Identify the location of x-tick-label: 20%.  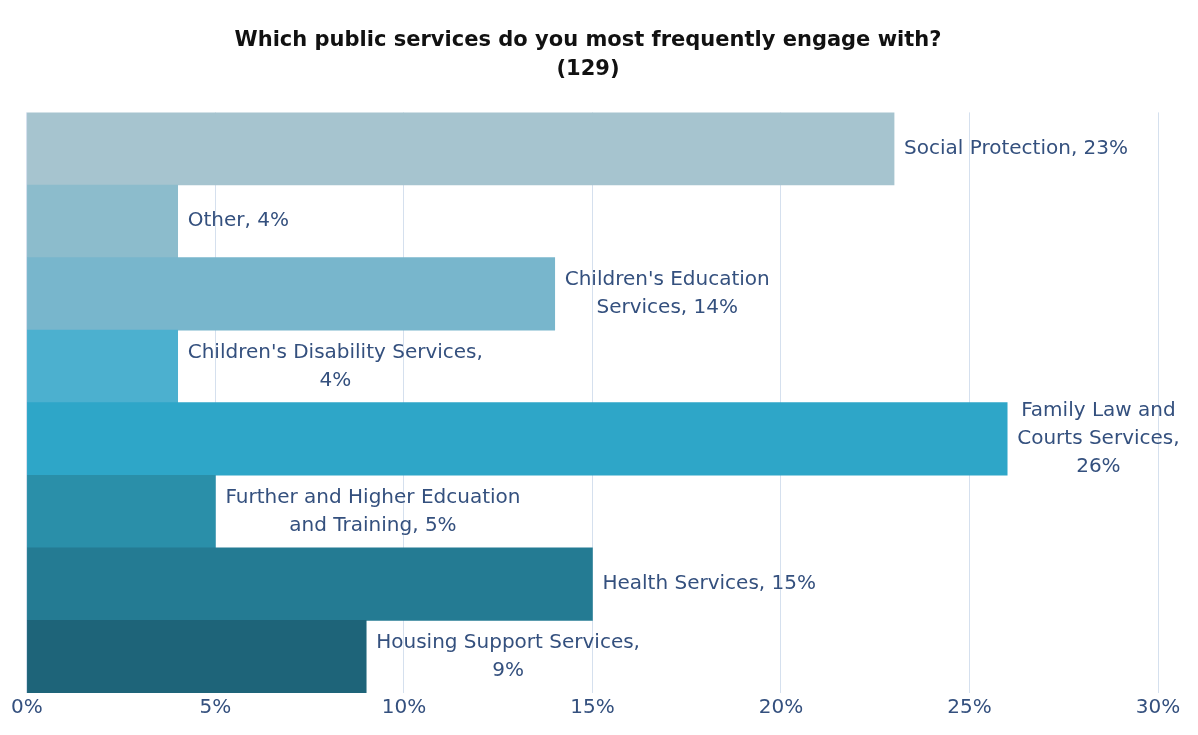
(781, 706).